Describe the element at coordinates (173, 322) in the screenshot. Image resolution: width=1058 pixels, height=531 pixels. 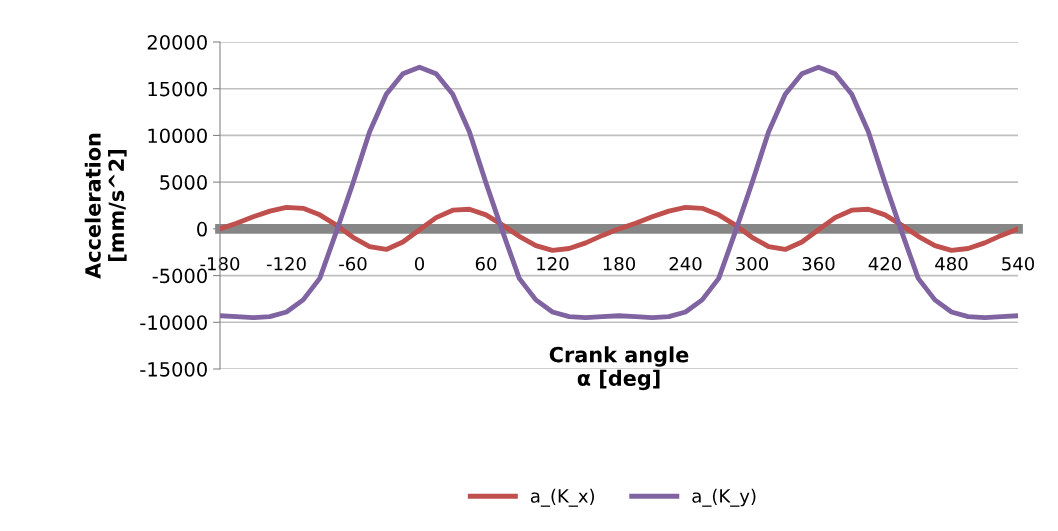
I see `y-tick-label: -10000` at that location.